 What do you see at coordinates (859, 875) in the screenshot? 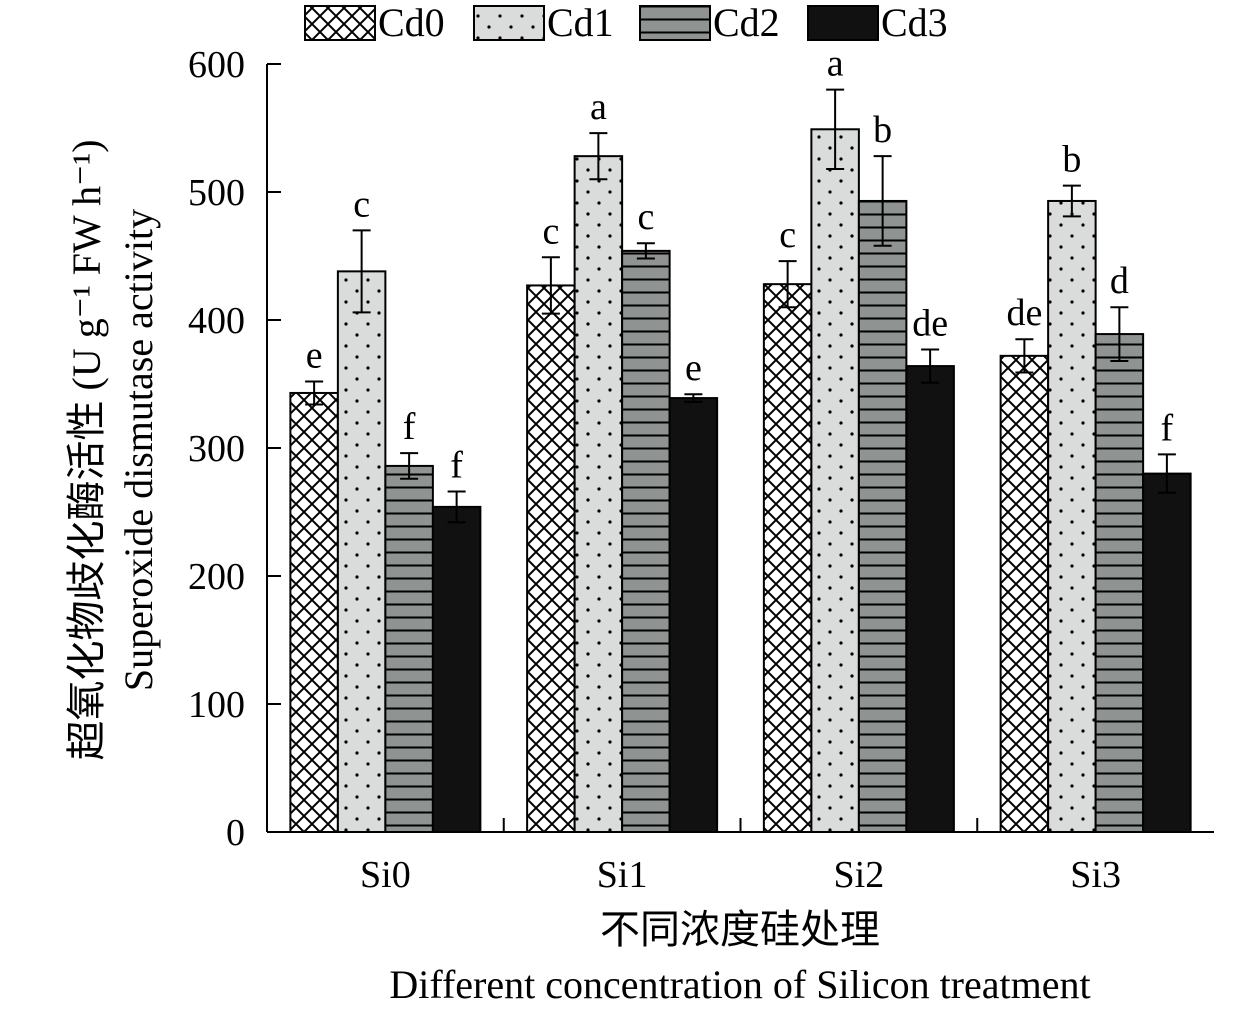
I see `x-tick-label: Si2` at bounding box center [859, 875].